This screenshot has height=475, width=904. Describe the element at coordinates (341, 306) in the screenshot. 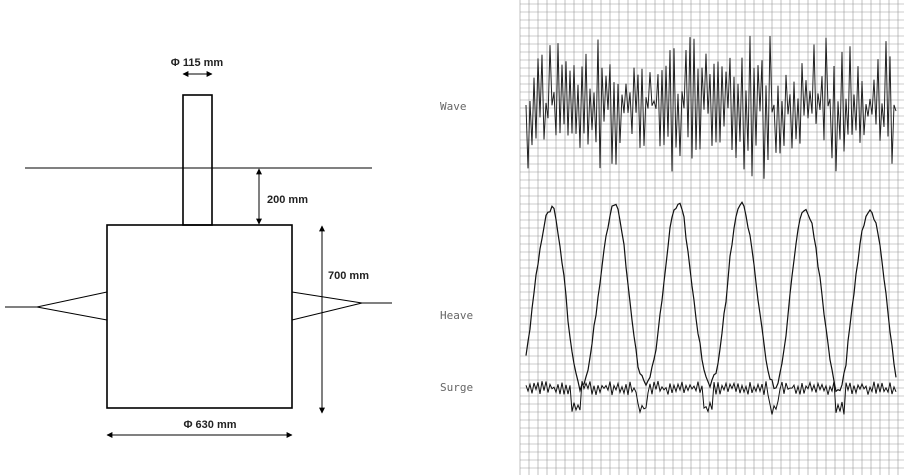

I see `right-mooring` at that location.